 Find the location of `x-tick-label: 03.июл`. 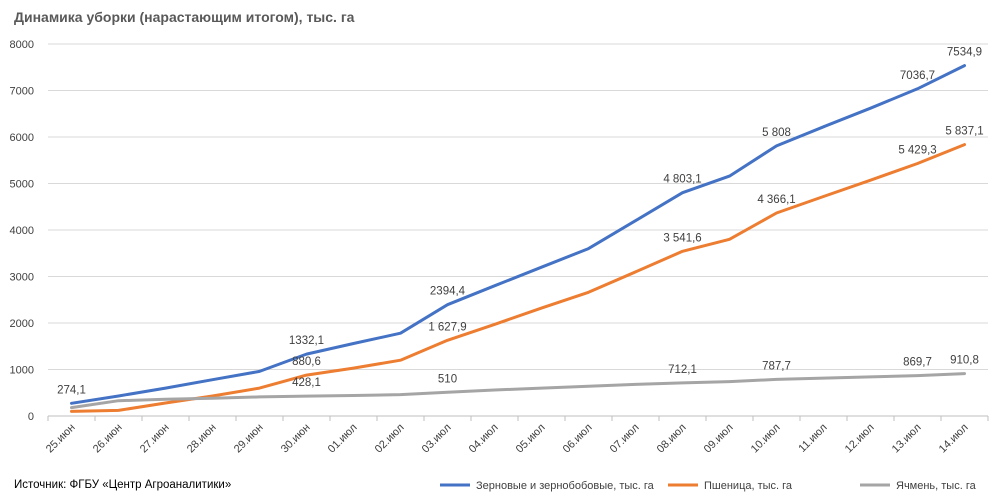

x-tick-label: 03.июл is located at coordinates (437, 439).